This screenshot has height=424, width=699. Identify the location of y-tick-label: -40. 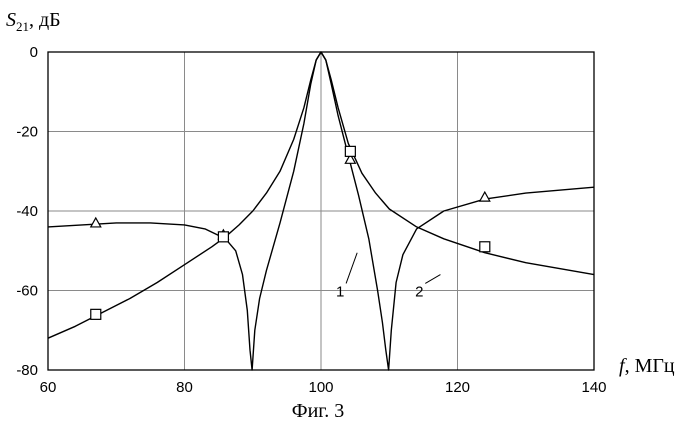
(27, 211).